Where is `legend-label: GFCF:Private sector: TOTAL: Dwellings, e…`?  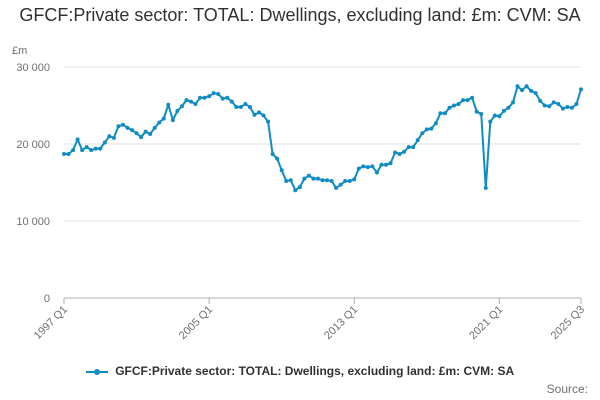 legend-label: GFCF:Private sector: TOTAL: Dwellings, e… is located at coordinates (315, 371).